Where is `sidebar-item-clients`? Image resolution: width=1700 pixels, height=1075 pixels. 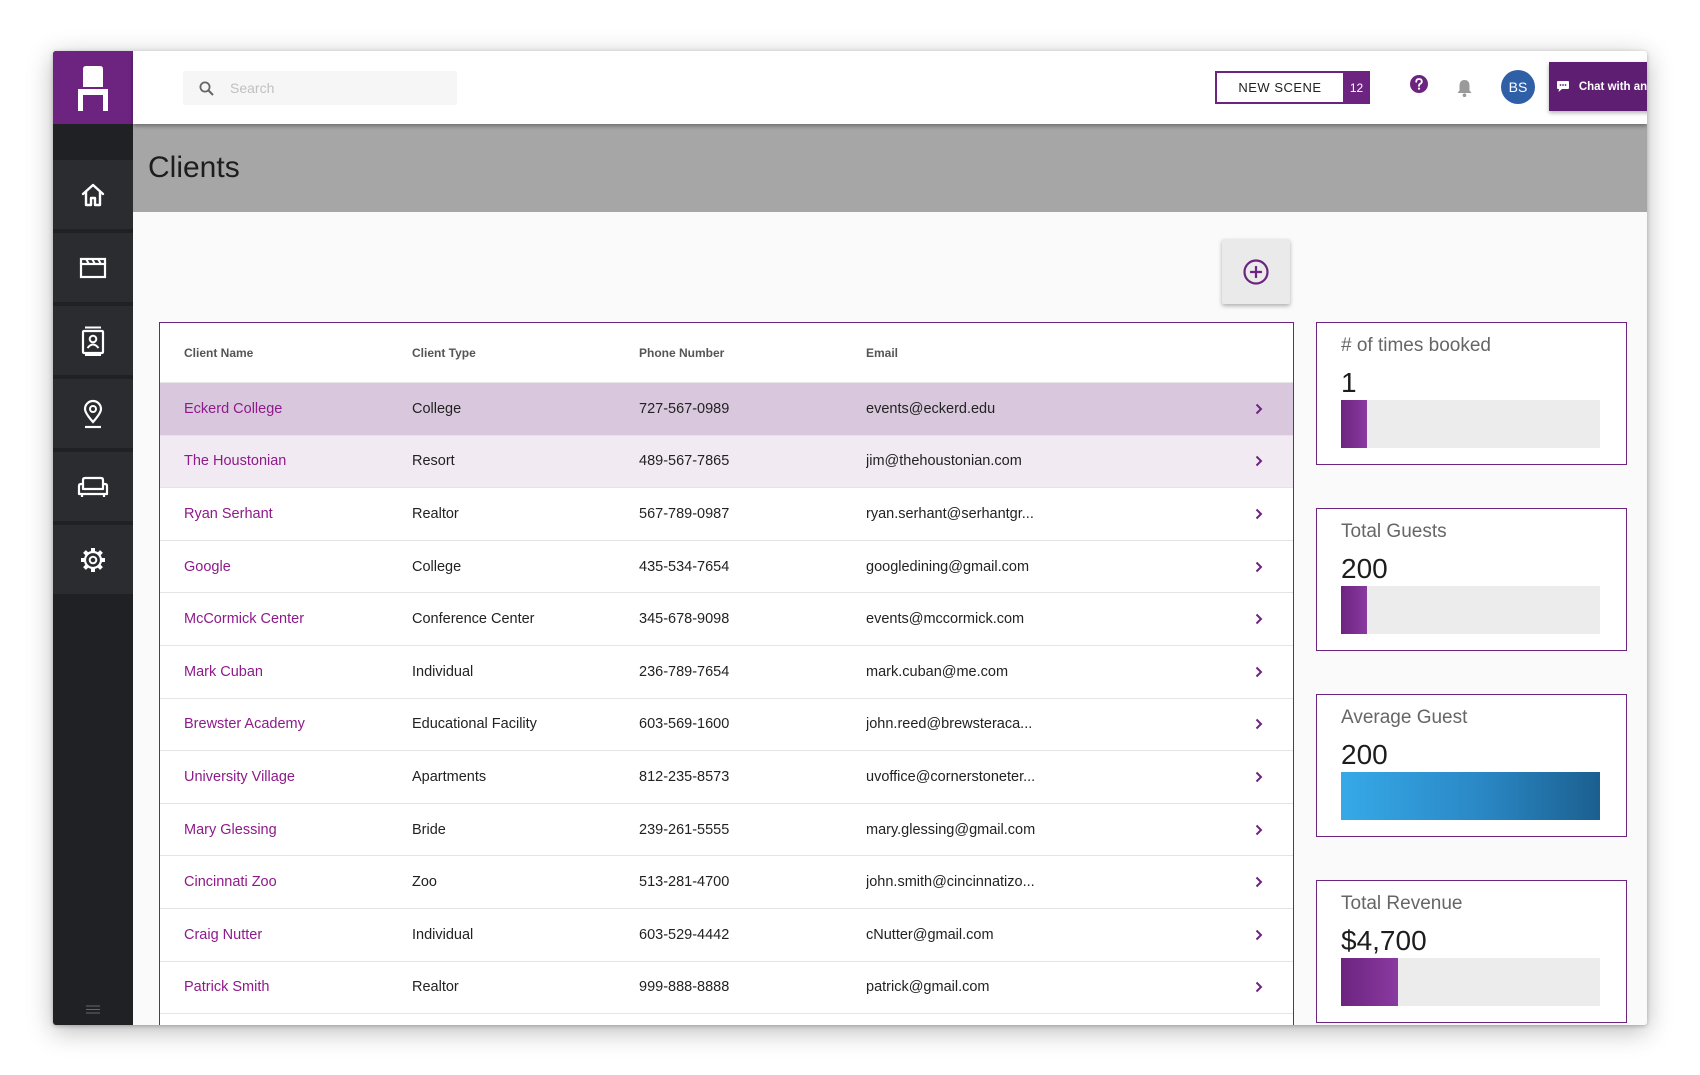
sidebar-item-clients is located at coordinates (93, 340).